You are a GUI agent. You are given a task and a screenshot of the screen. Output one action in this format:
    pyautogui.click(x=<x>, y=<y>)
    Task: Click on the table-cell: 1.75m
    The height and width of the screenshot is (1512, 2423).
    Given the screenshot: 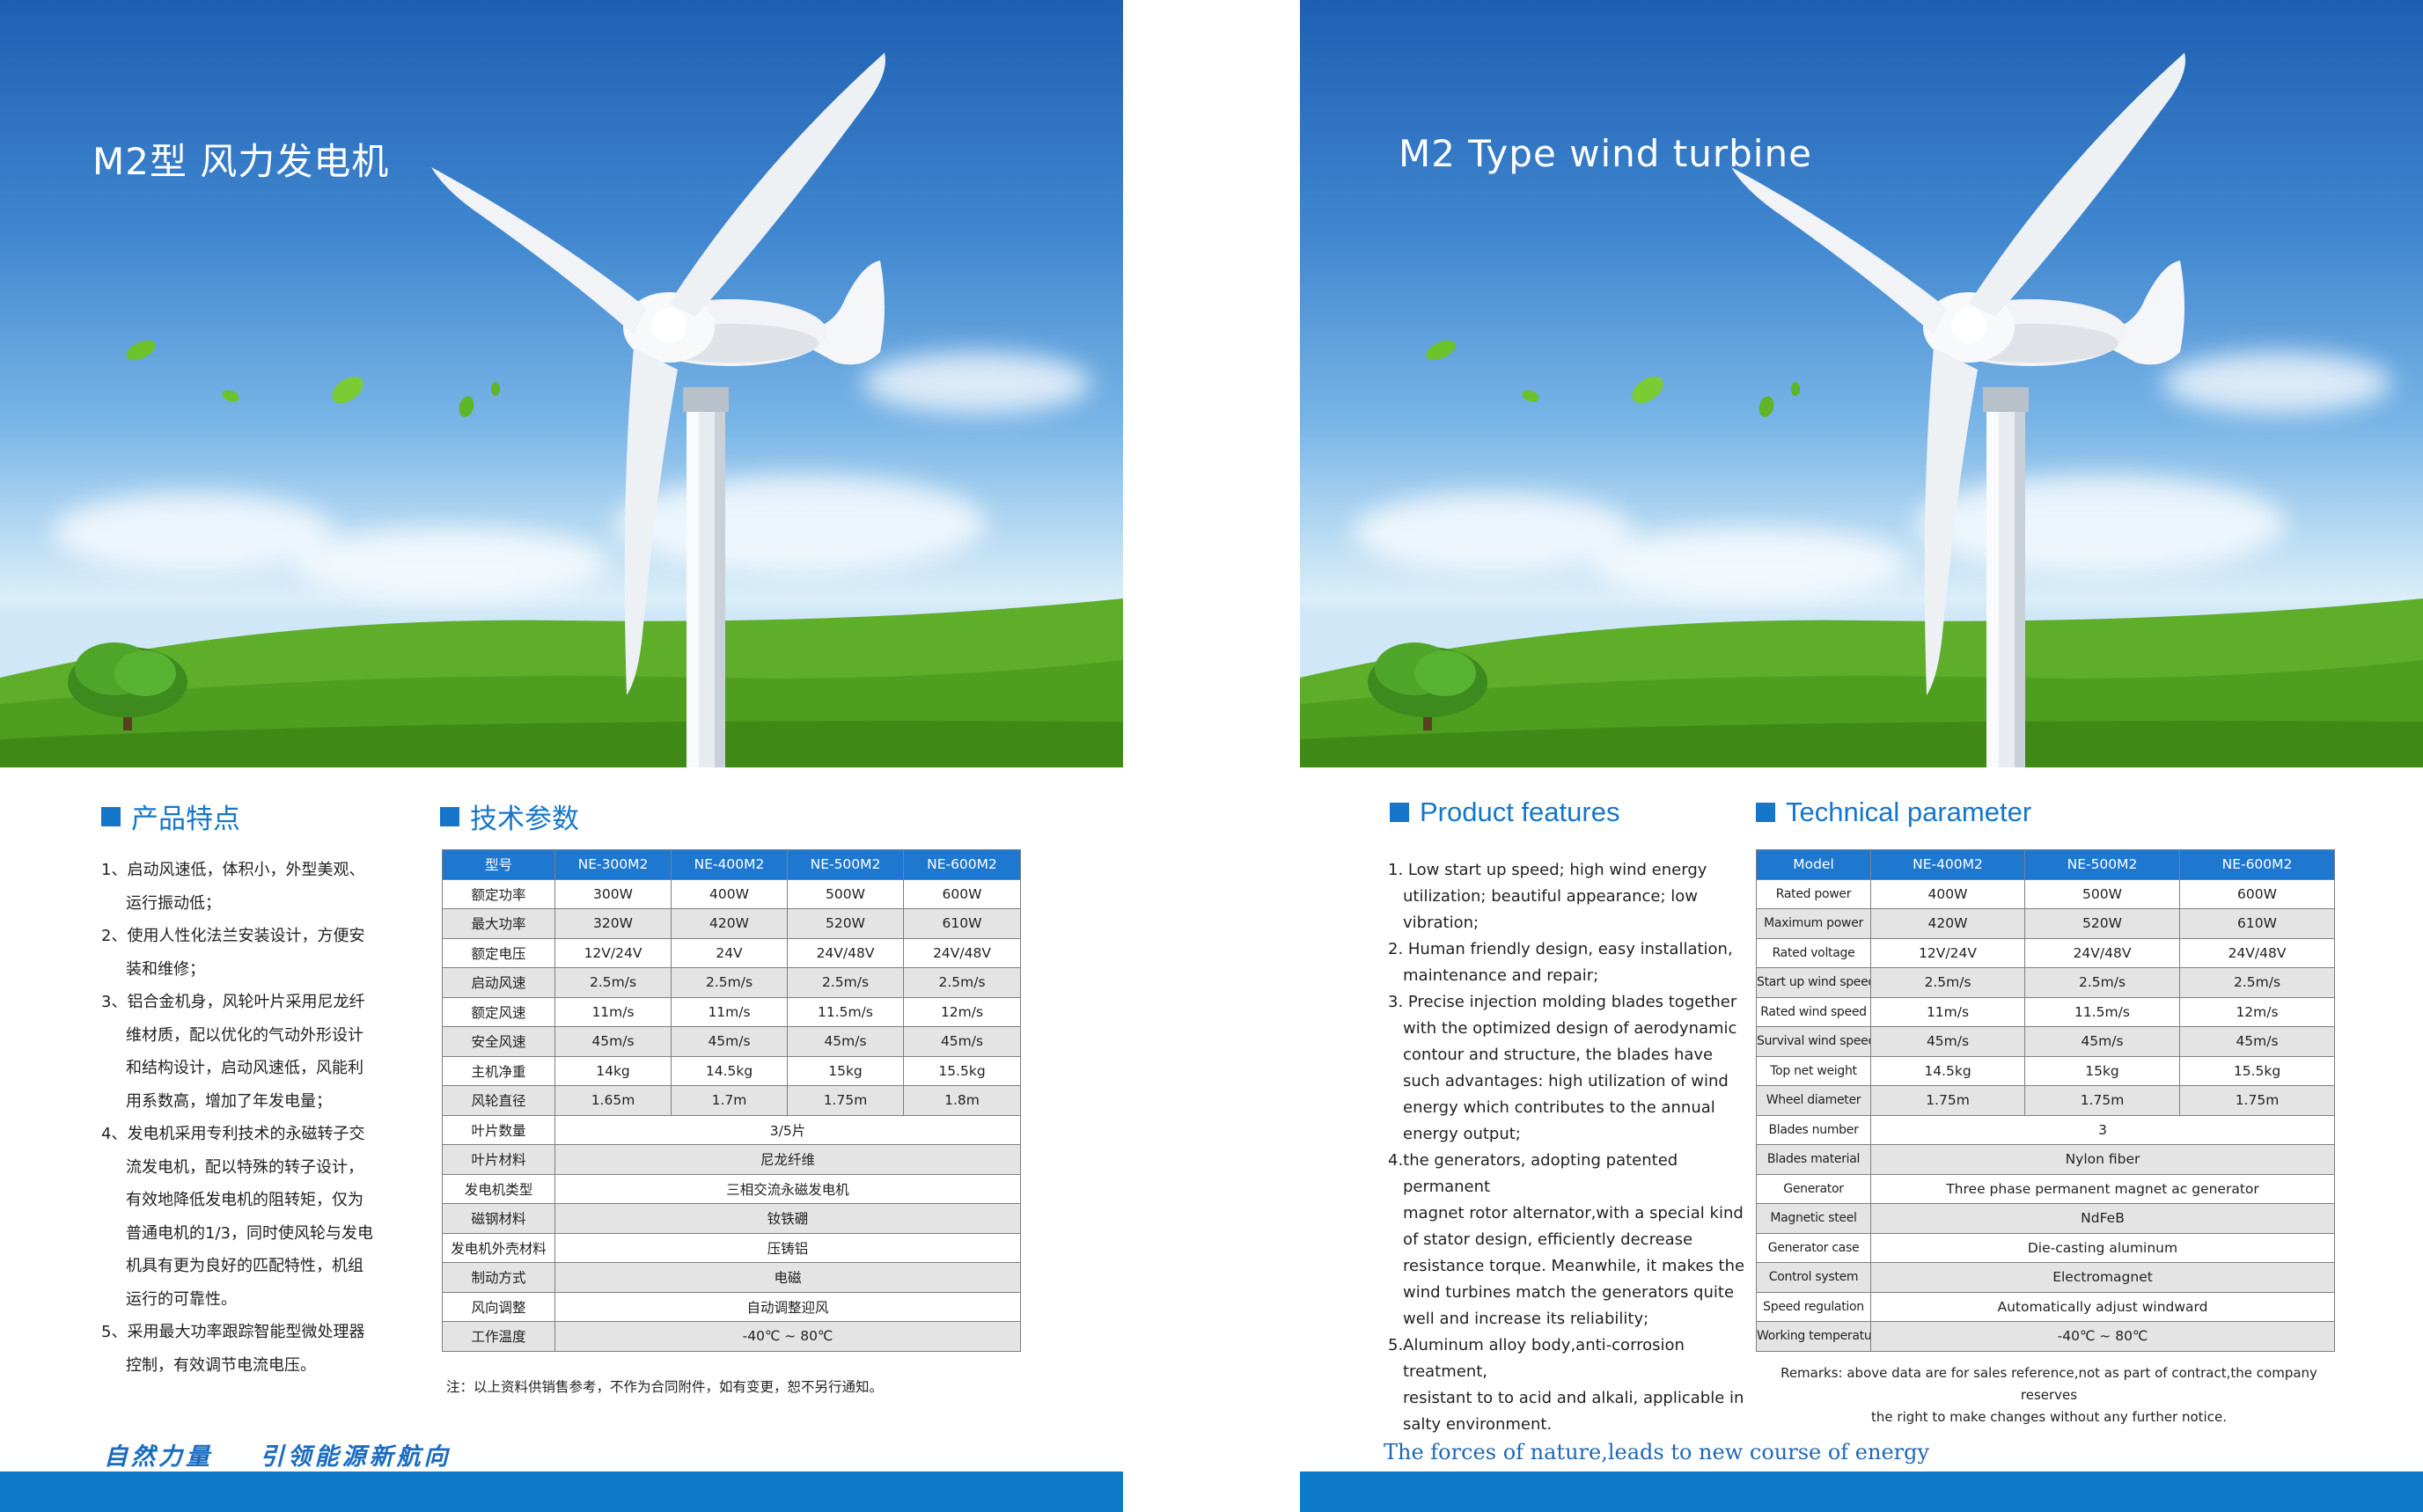 What is the action you would take?
    pyautogui.click(x=2102, y=1100)
    